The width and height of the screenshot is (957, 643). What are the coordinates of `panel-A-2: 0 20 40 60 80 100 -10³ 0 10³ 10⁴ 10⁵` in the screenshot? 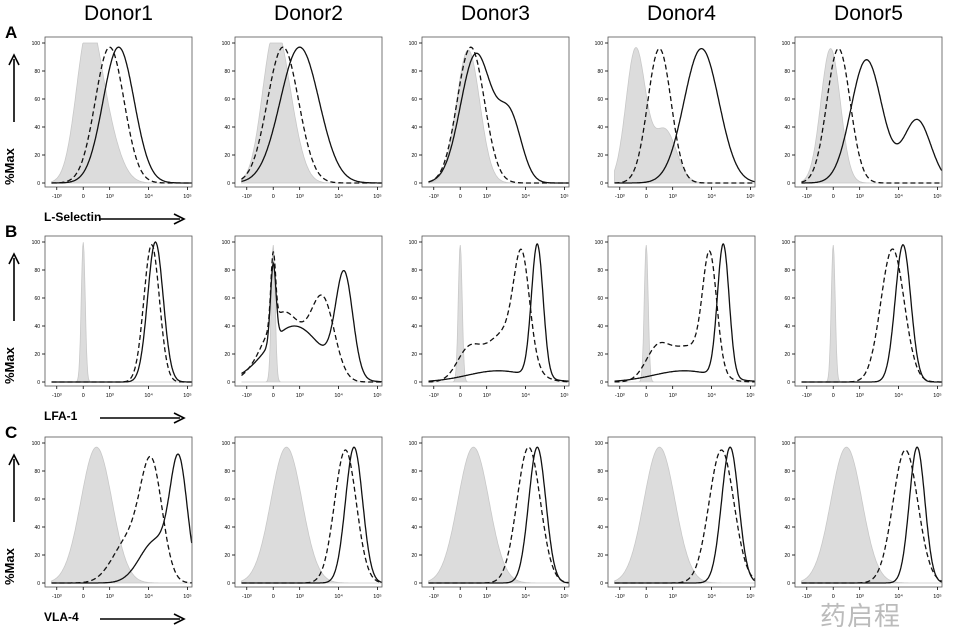 It's located at (302, 118).